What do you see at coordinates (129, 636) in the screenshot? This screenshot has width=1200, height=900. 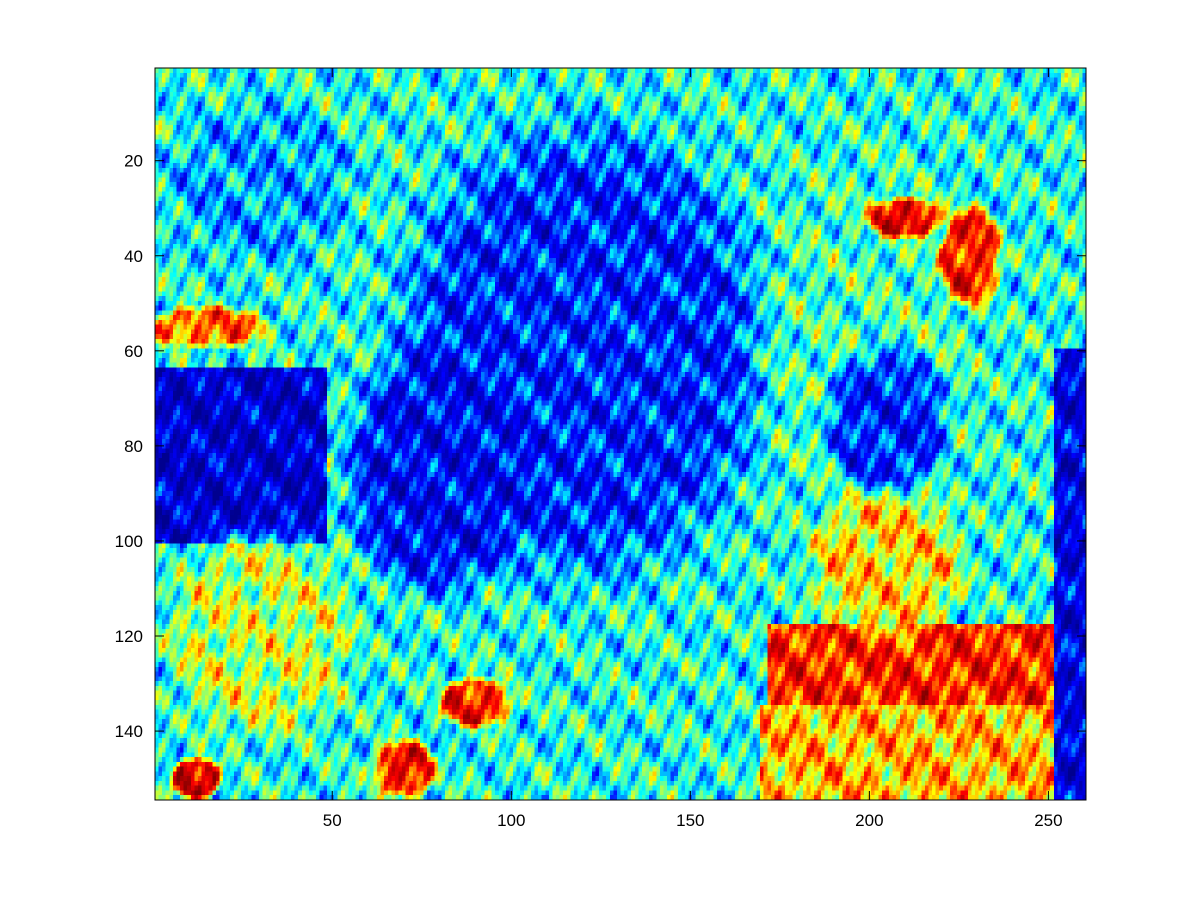 I see `y-tick-label: 120` at bounding box center [129, 636].